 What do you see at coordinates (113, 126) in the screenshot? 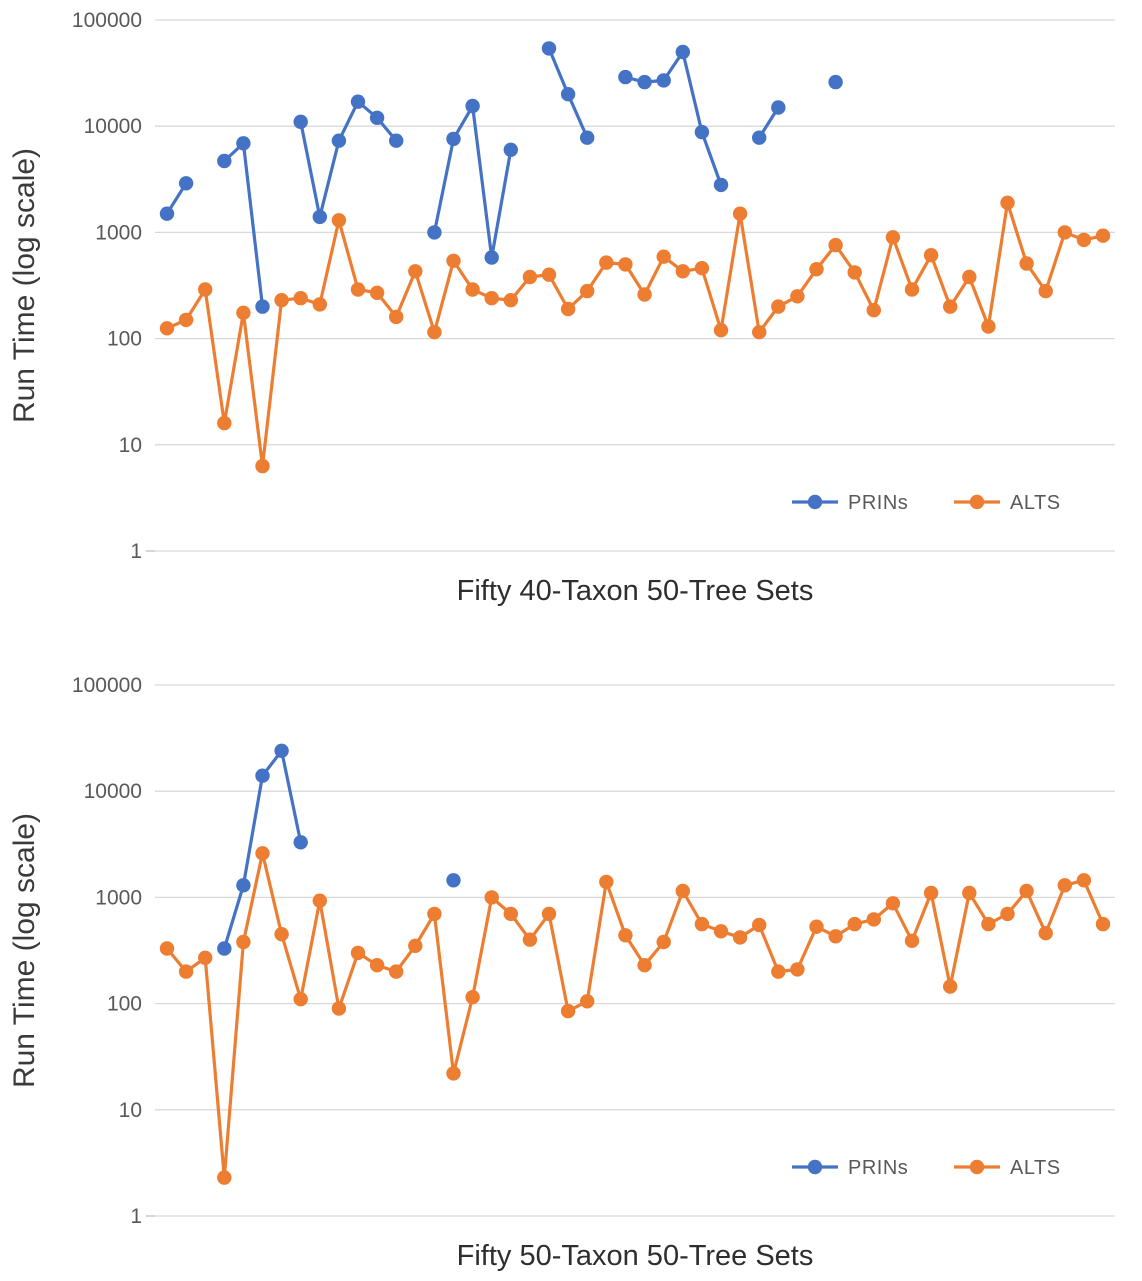
I see `y-tick-label: 10000` at bounding box center [113, 126].